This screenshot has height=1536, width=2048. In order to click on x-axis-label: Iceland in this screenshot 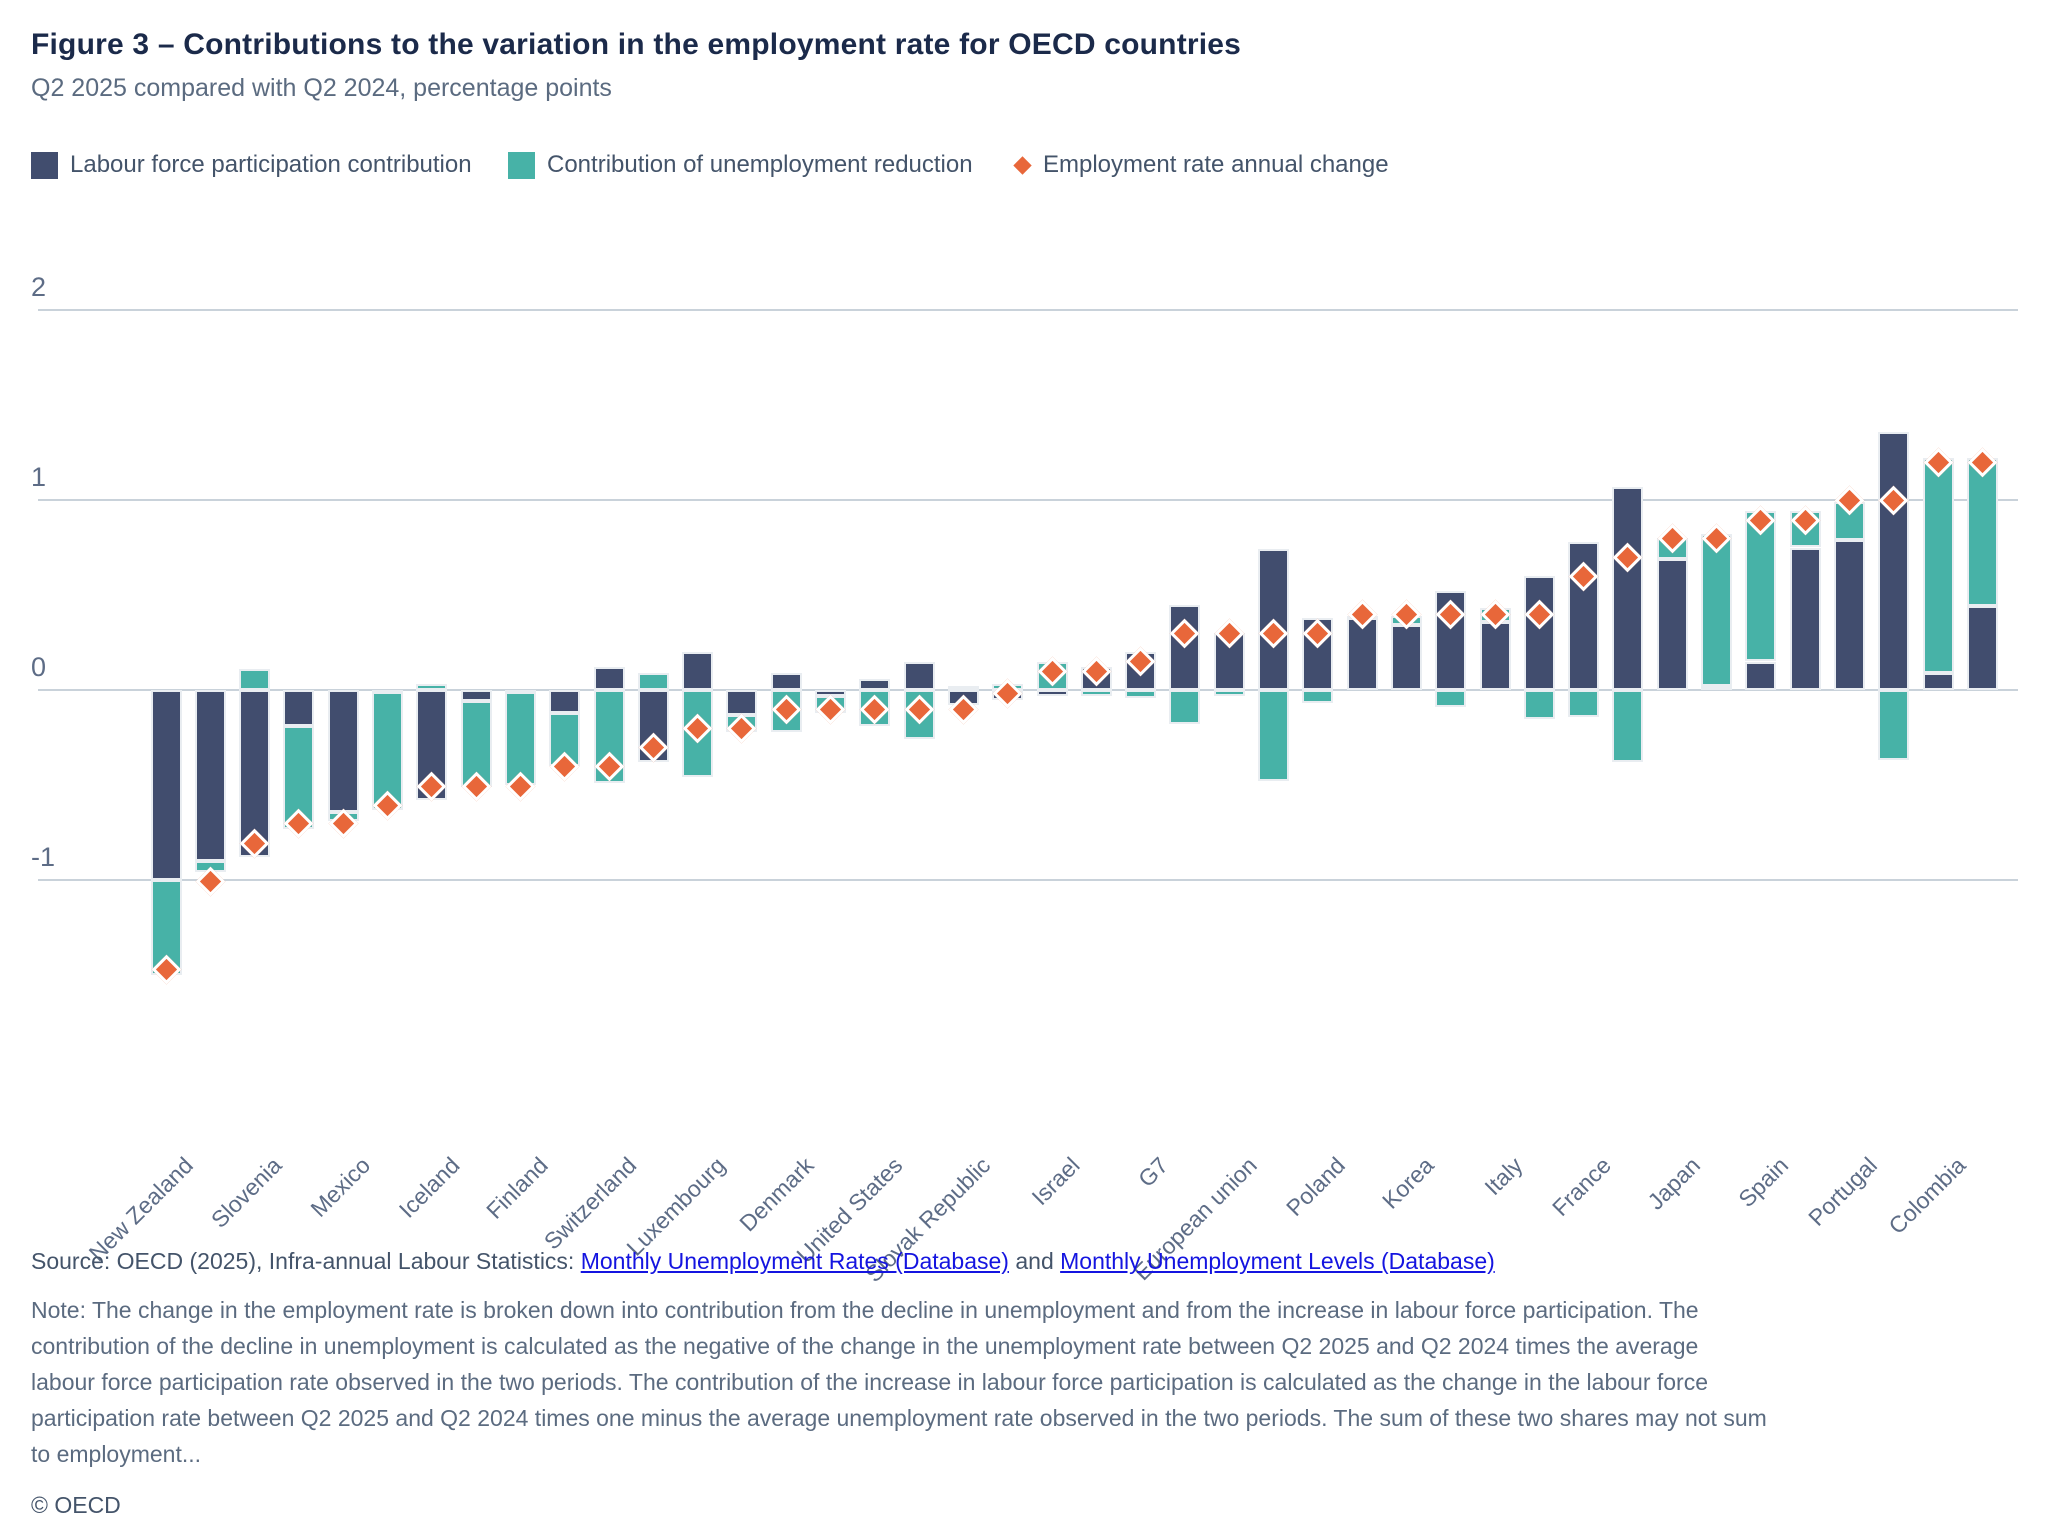, I will do `click(429, 1187)`.